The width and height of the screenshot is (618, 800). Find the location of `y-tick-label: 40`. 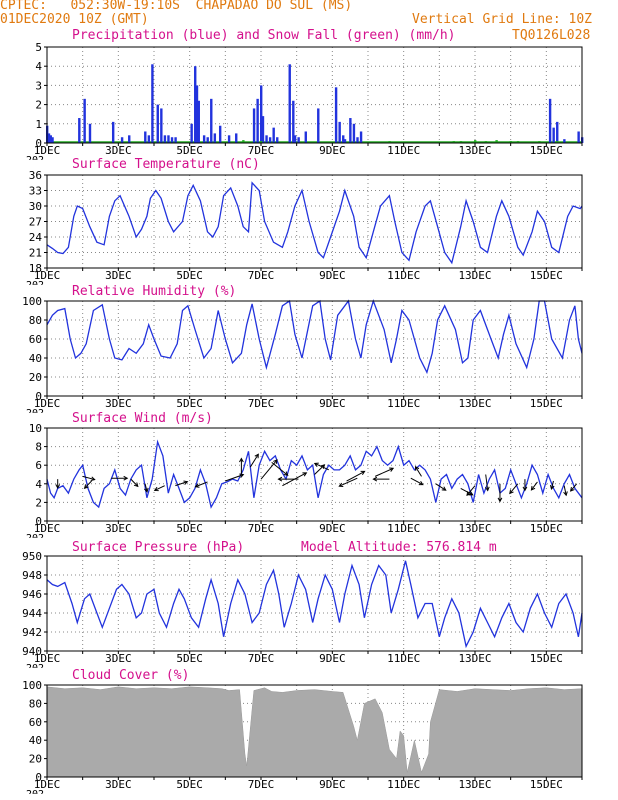

y-tick-label: 40 is located at coordinates (35, 358).